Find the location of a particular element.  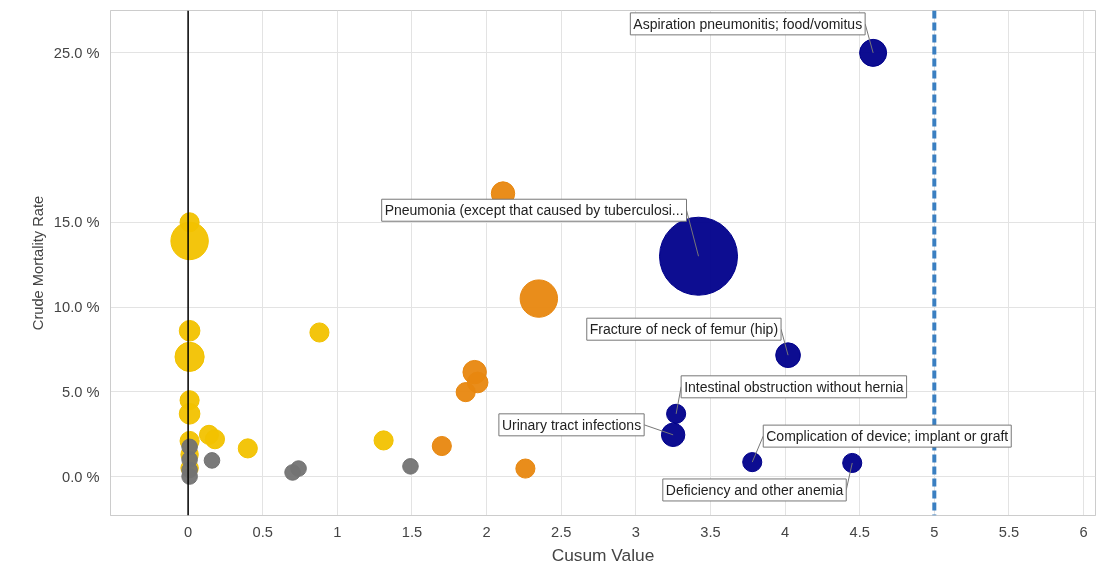

x-tick-label: 1 is located at coordinates (337, 531).